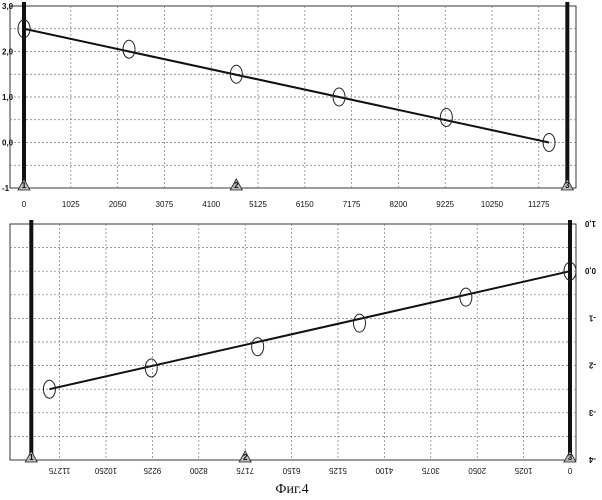 Image resolution: width=602 pixels, height=500 pixels. What do you see at coordinates (592, 365) in the screenshot?
I see `y-tick-label: -2` at bounding box center [592, 365].